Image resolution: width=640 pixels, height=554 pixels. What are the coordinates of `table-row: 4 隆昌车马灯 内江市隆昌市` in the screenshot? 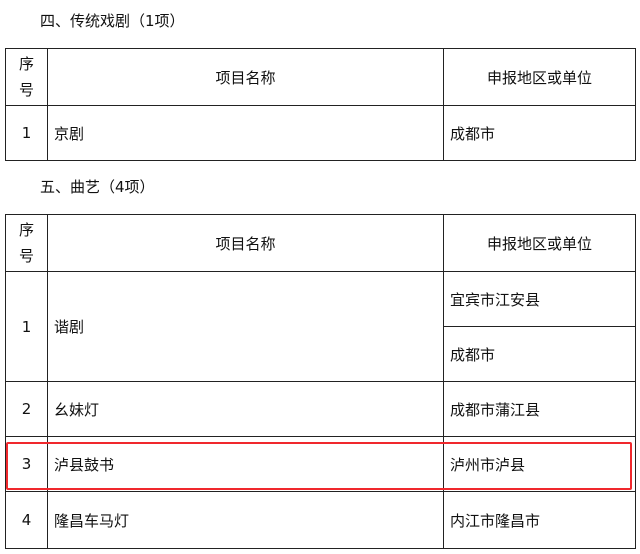 It's located at (320, 520).